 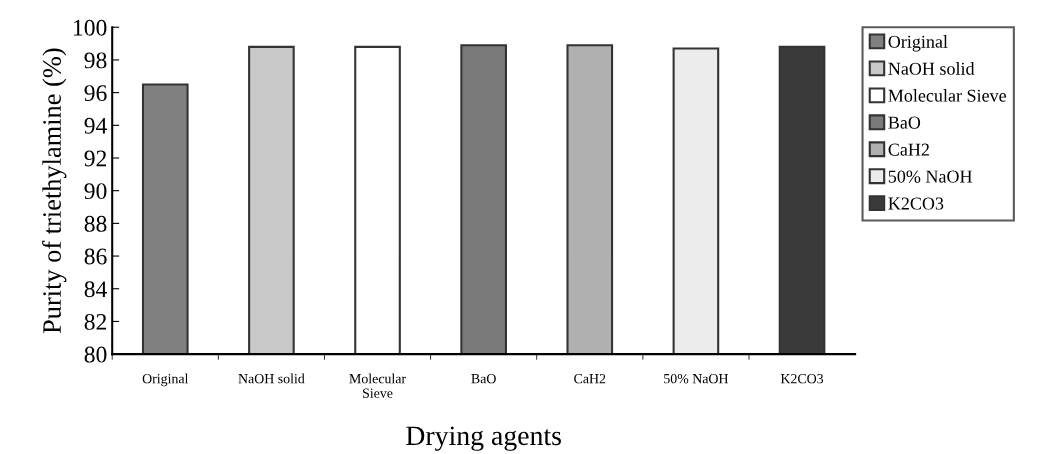 I want to click on legend-label: CaH2, so click(x=908, y=149).